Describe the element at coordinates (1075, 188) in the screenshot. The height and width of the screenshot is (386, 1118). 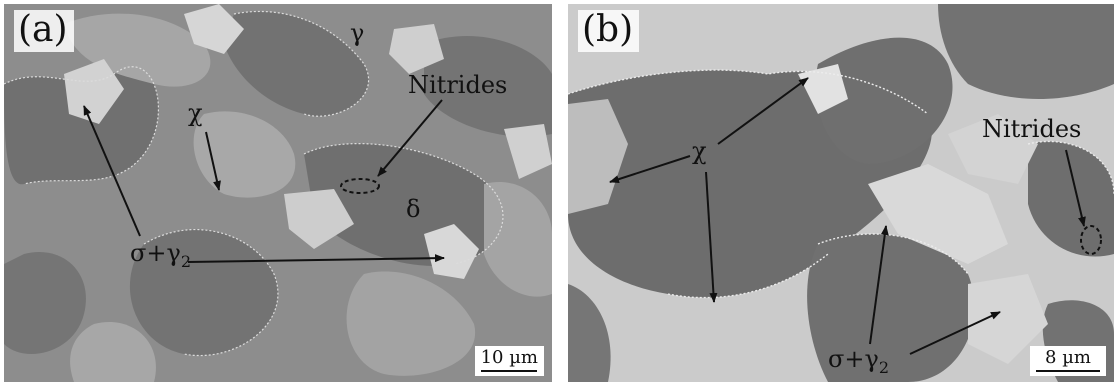
I see `arrow-nitrides-b` at that location.